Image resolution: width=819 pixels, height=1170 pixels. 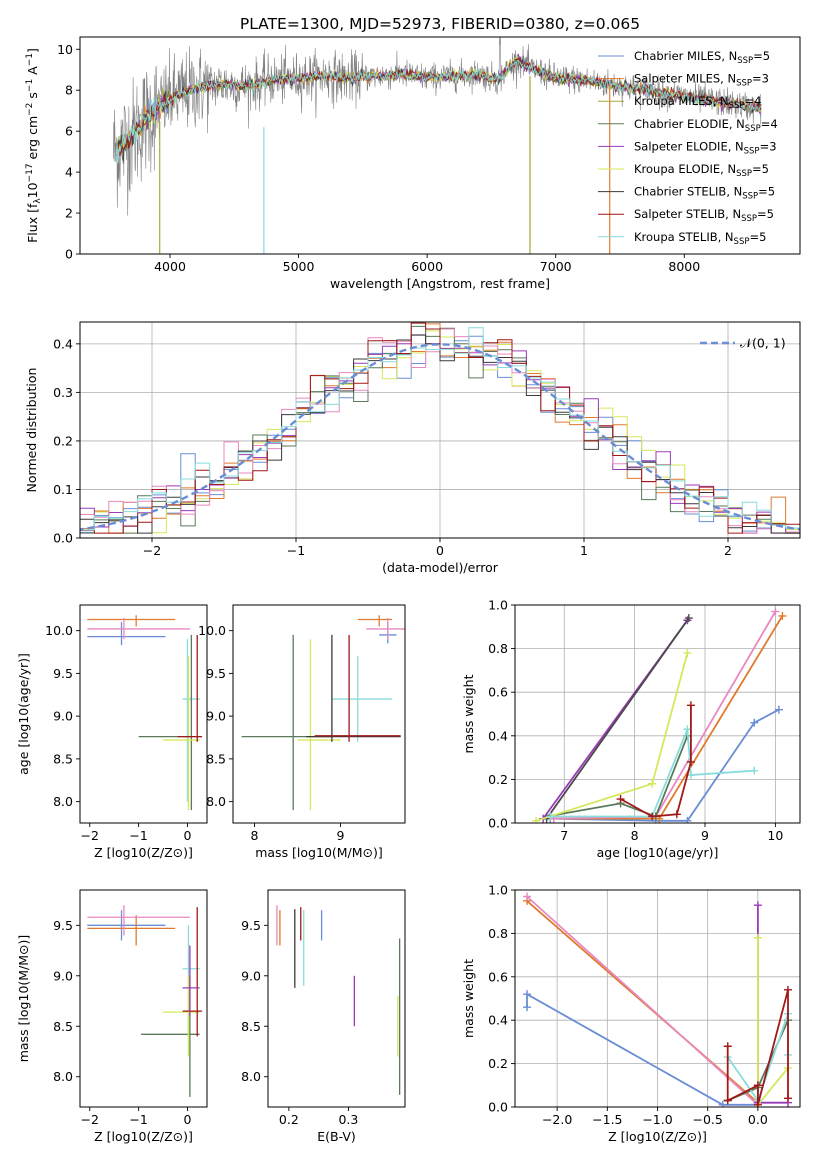 I want to click on x-tick-label: 9, so click(x=705, y=835).